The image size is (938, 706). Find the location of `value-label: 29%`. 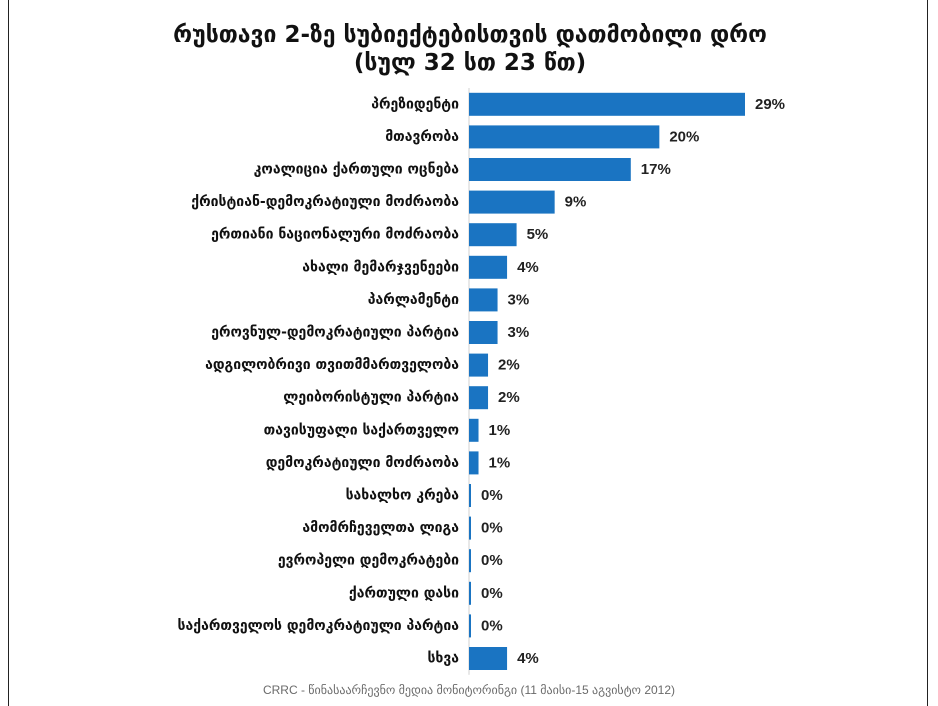

value-label: 29% is located at coordinates (770, 104).